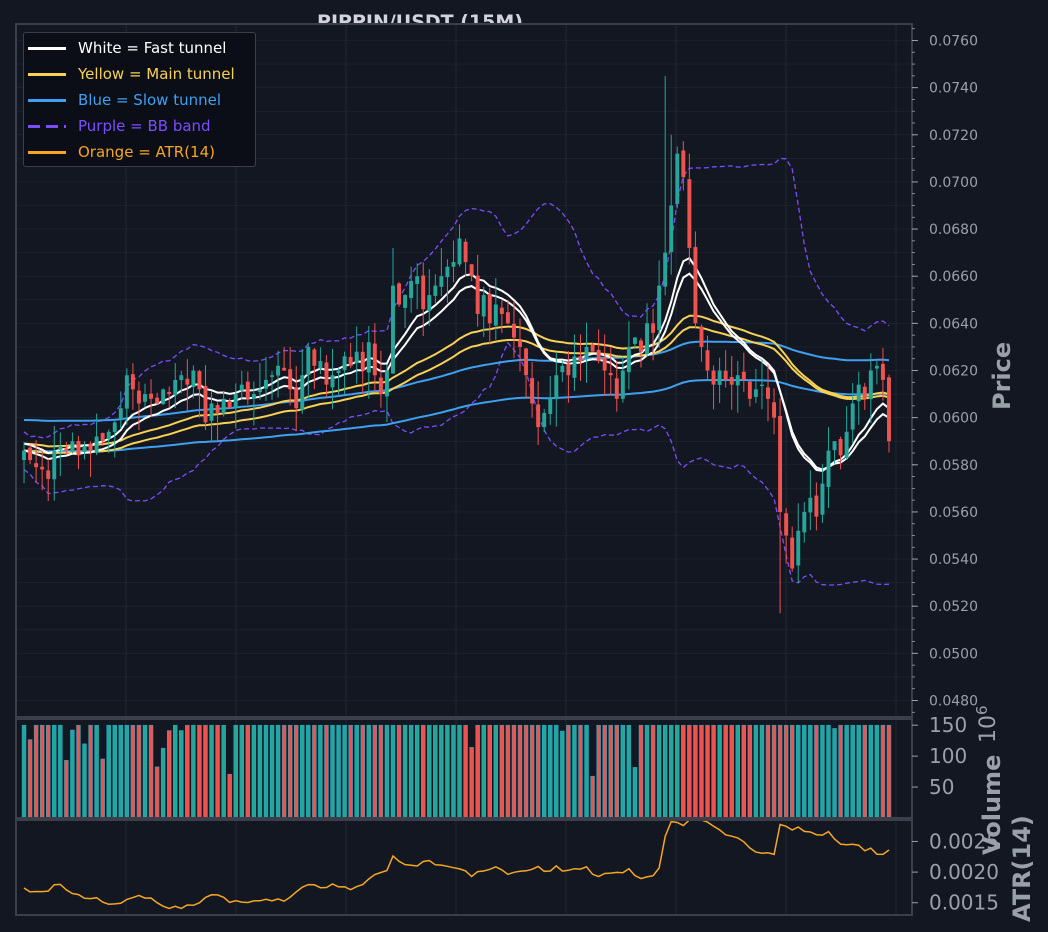 Image resolution: width=1048 pixels, height=932 pixels. Describe the element at coordinates (953, 324) in the screenshot. I see `y-tick-label: 0.0640` at that location.